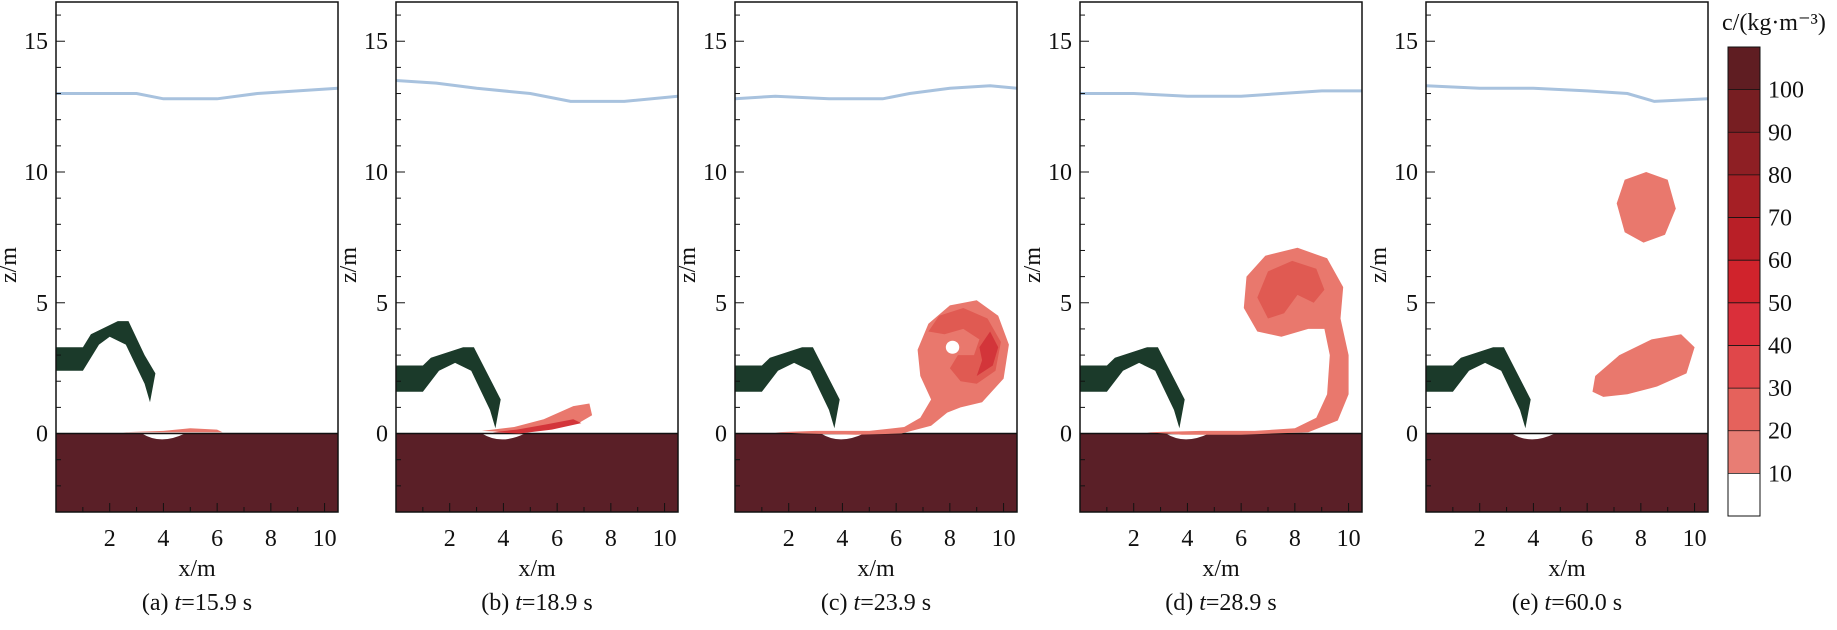  Describe the element at coordinates (1587, 603) in the screenshot. I see `caption-t-value: =60.0 s` at that location.